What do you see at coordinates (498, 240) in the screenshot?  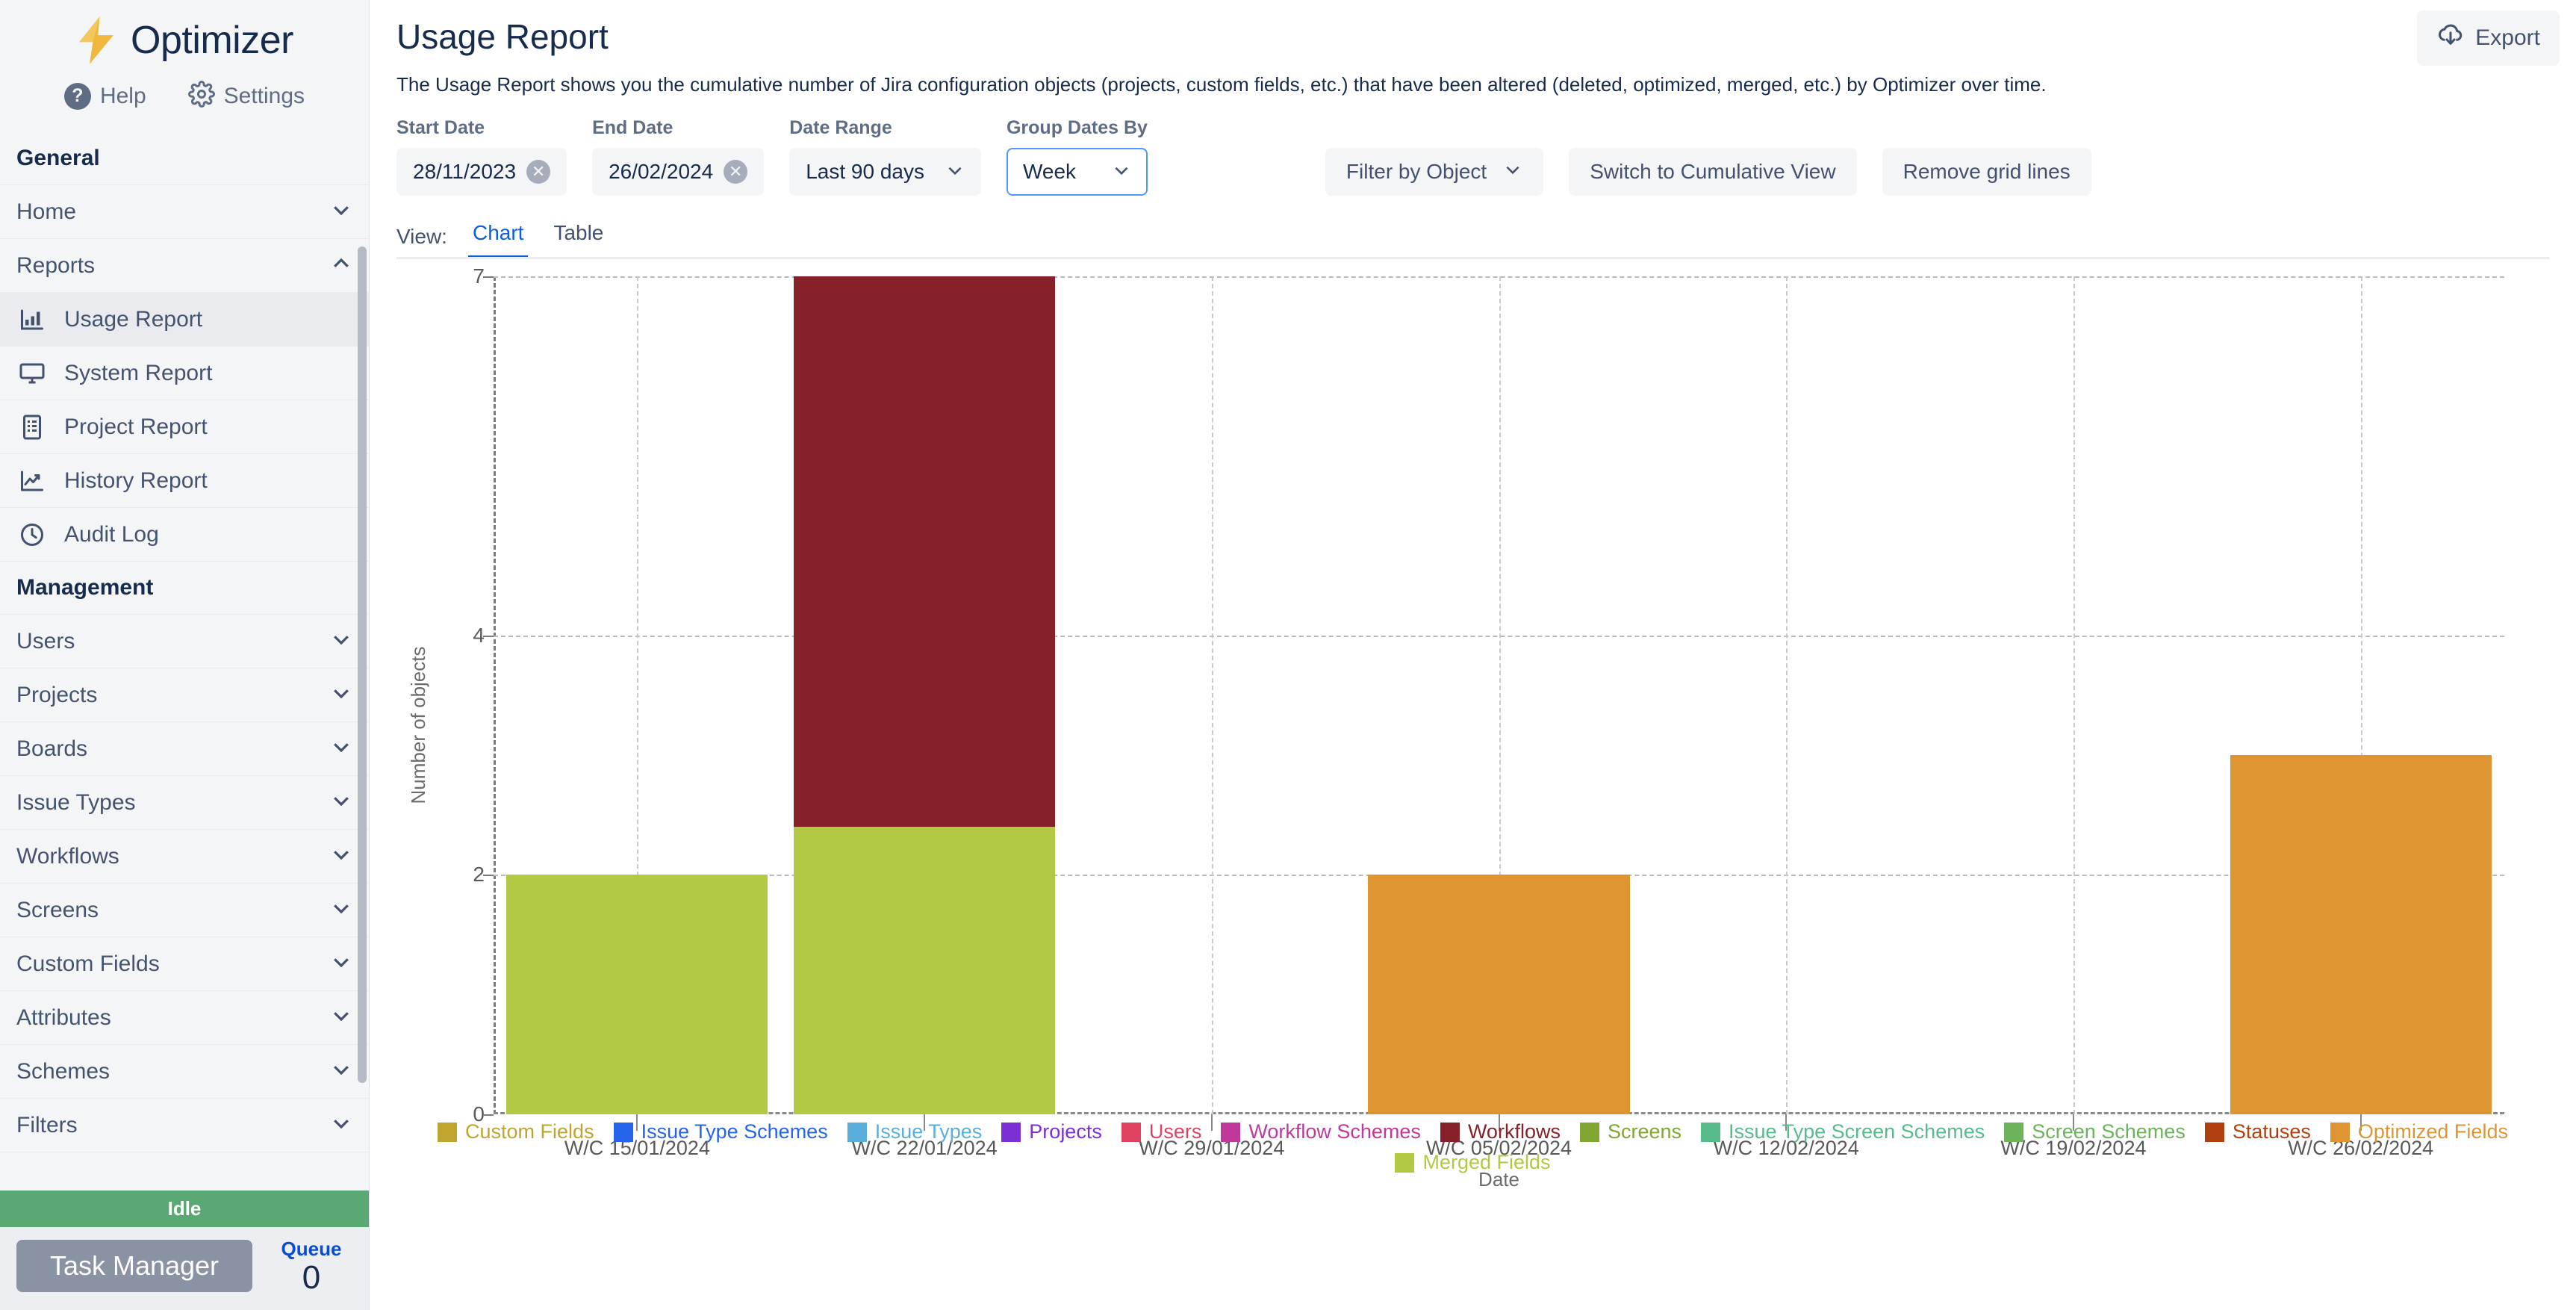 I see `tab-chart: Chart` at bounding box center [498, 240].